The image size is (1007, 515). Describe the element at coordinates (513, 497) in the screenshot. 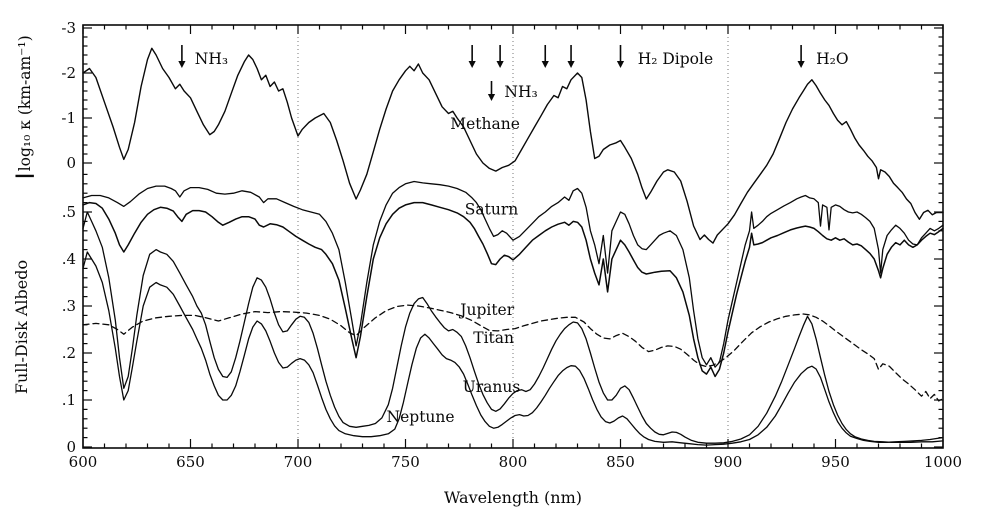

I see `x-axis-title: Wavelength (nm)` at that location.